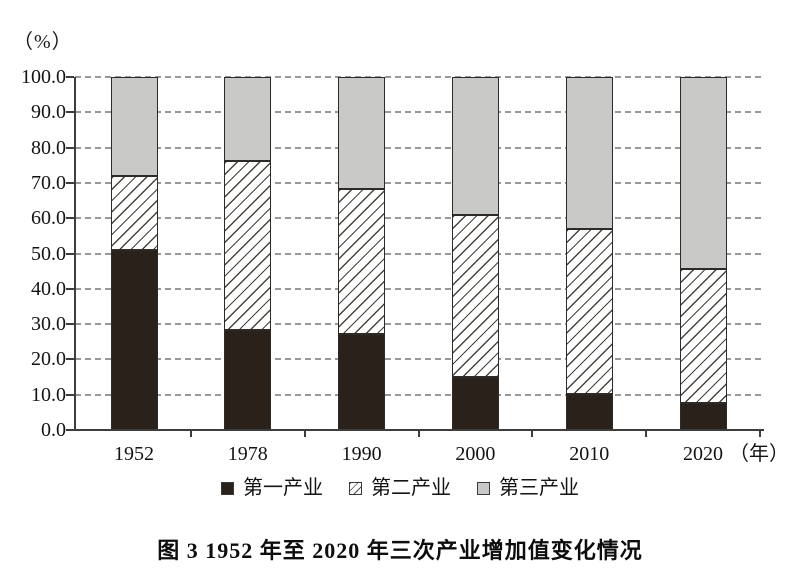 This screenshot has width=800, height=578. I want to click on bar-1952-primary-segment, so click(134, 339).